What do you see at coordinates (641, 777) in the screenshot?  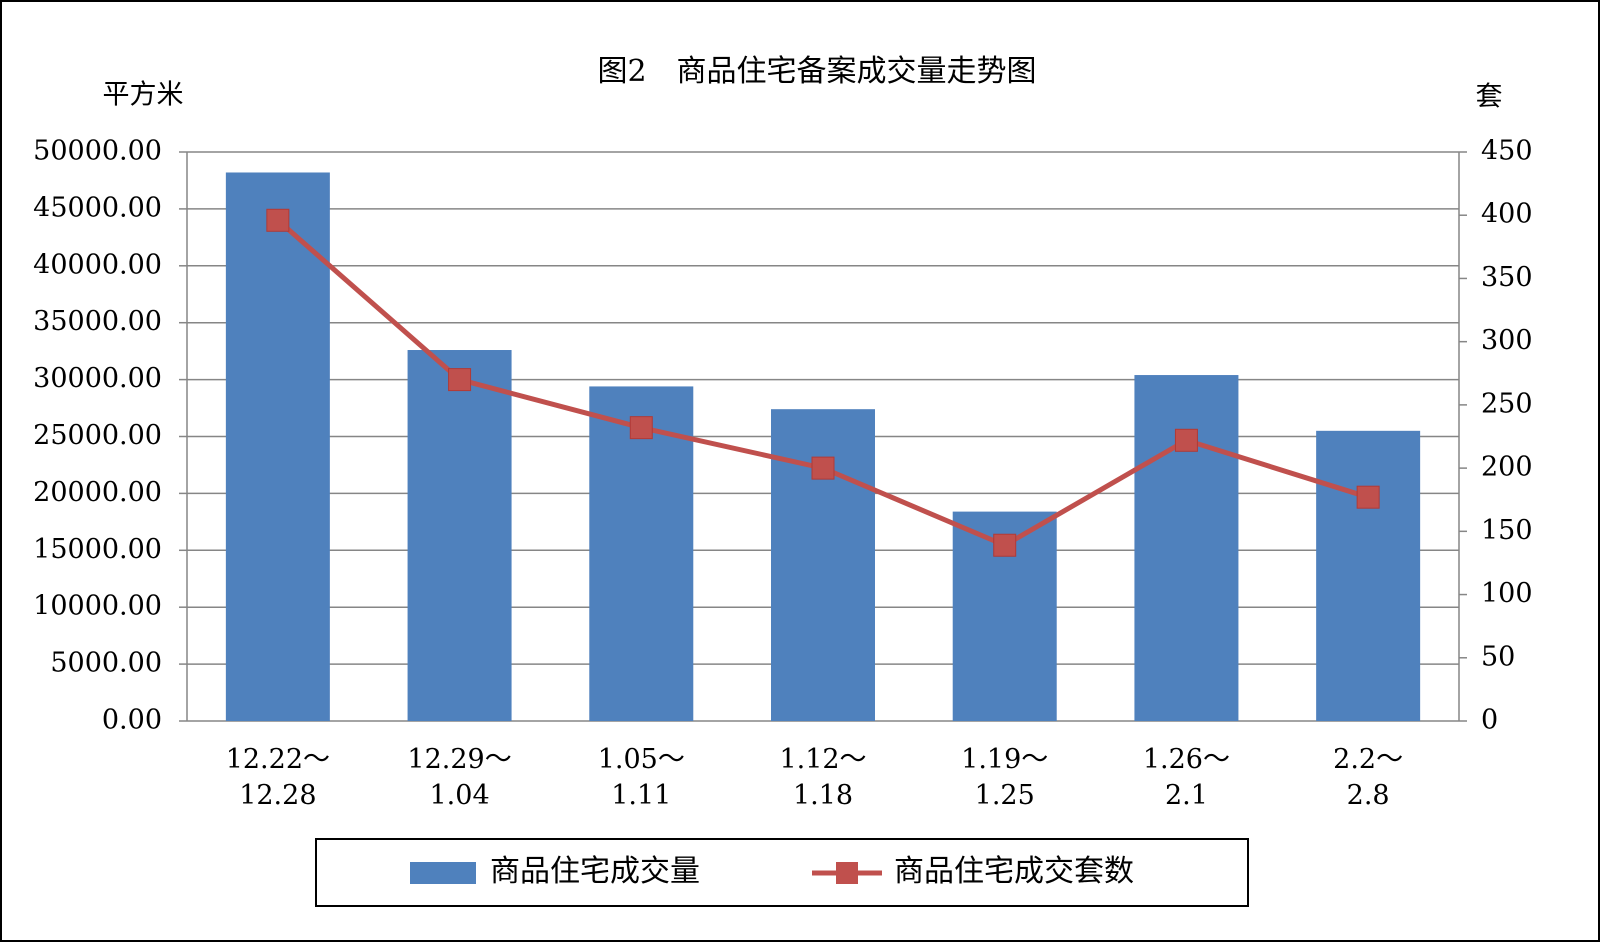 I see `x-tick-label: 1.05～ 1.11` at bounding box center [641, 777].